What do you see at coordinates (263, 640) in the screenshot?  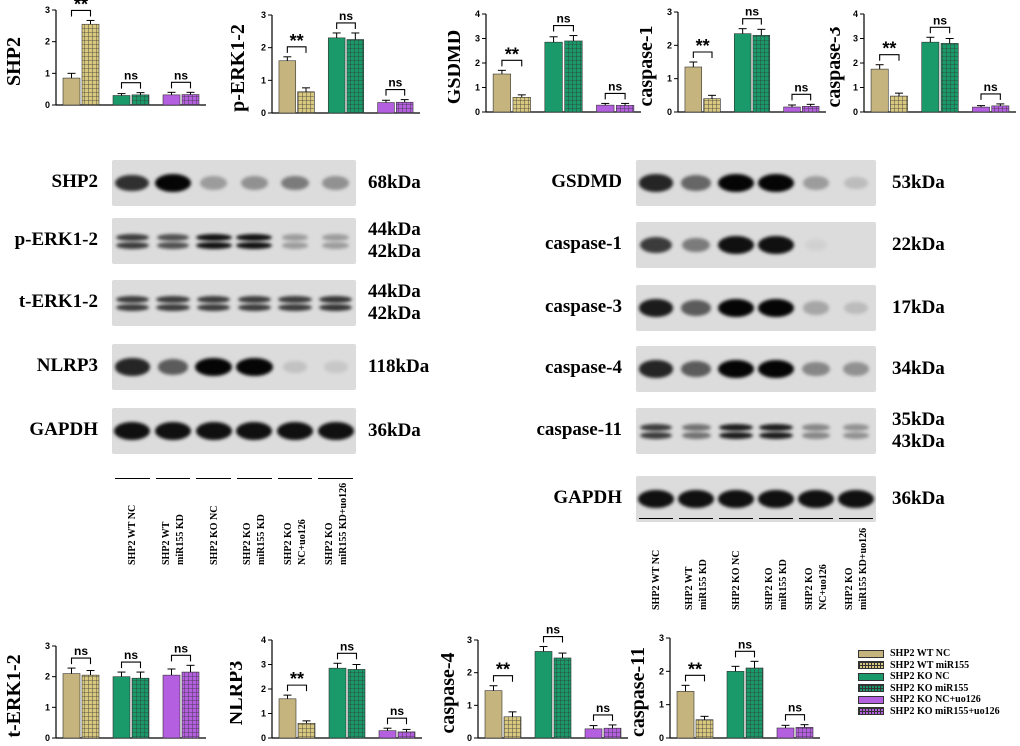 I see `y-tick-label: 4` at bounding box center [263, 640].